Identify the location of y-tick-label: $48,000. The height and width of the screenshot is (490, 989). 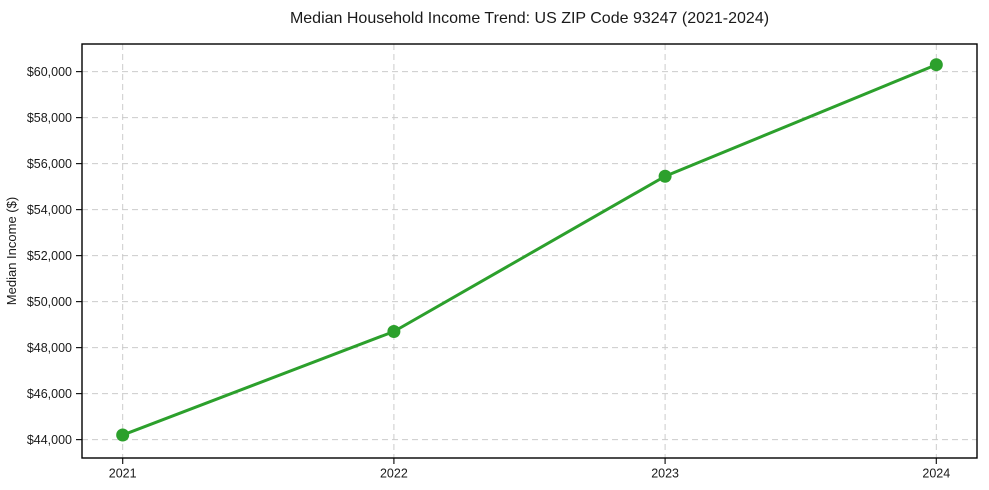
(49, 348).